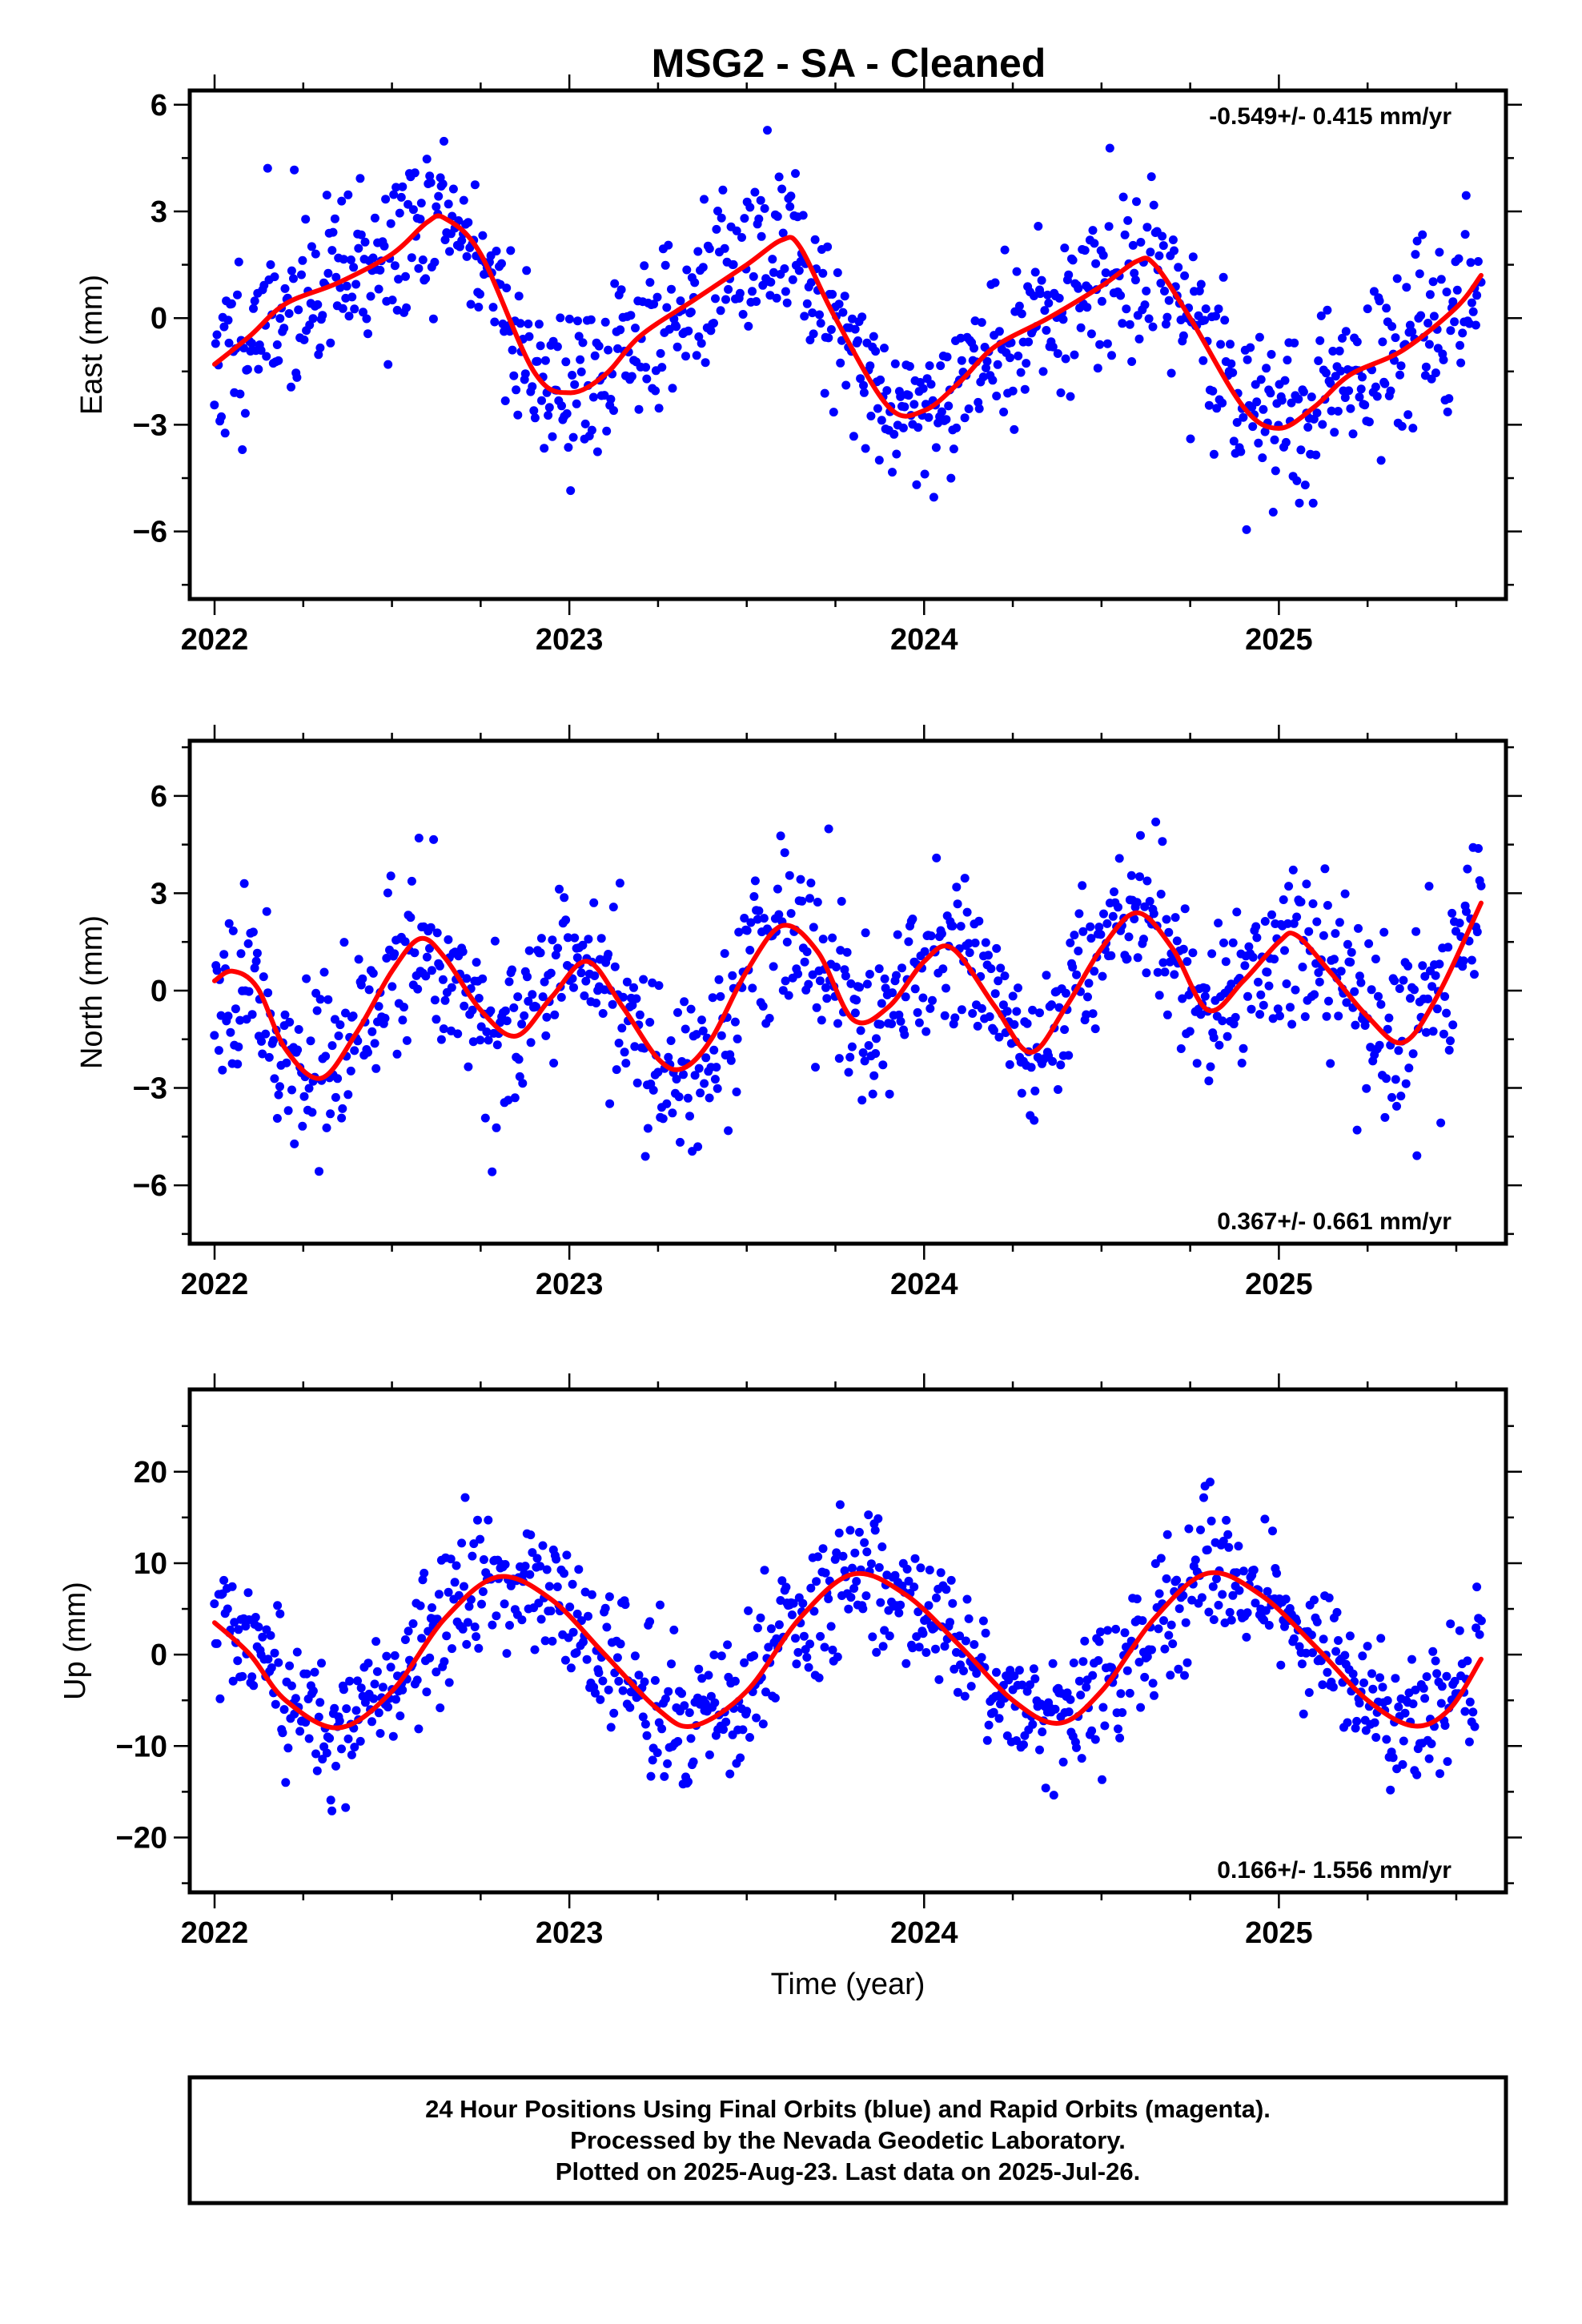 The image size is (1582, 2324). Describe the element at coordinates (847, 2140) in the screenshot. I see `footer-frame` at that location.